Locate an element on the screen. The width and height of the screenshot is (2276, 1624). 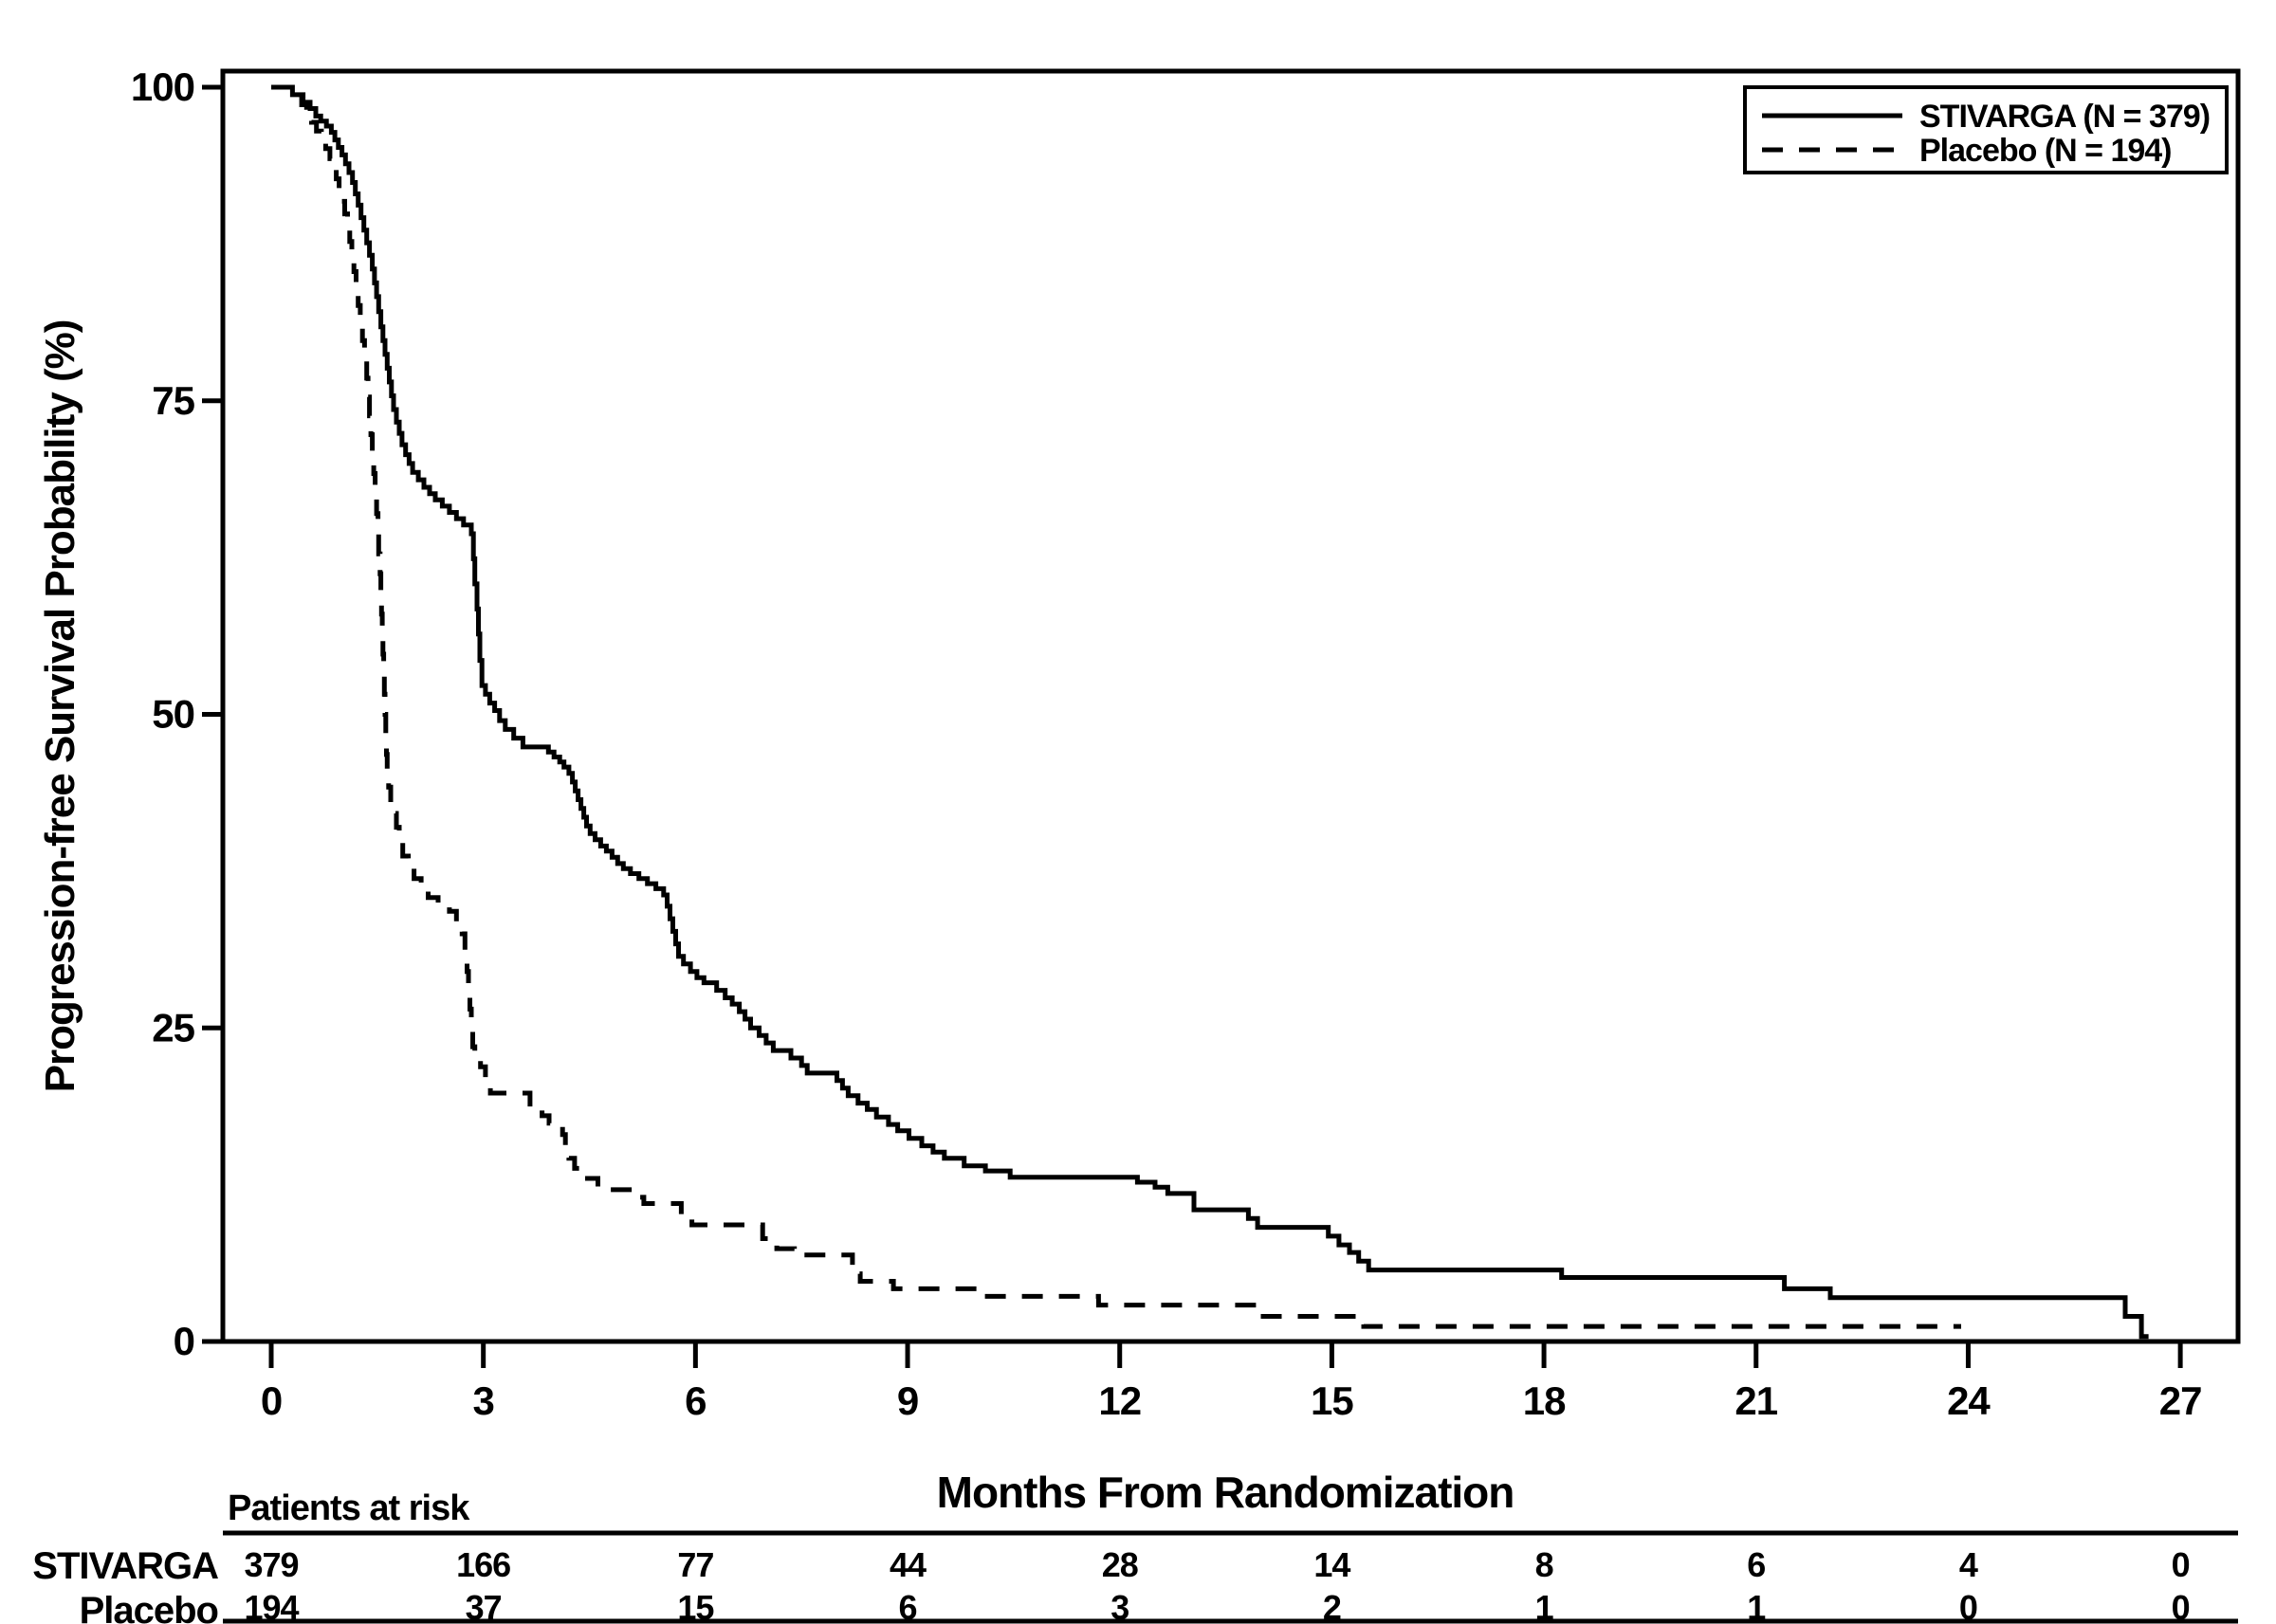
y-axis-ticks: 0 25 50 75 100 is located at coordinates (177, 713).